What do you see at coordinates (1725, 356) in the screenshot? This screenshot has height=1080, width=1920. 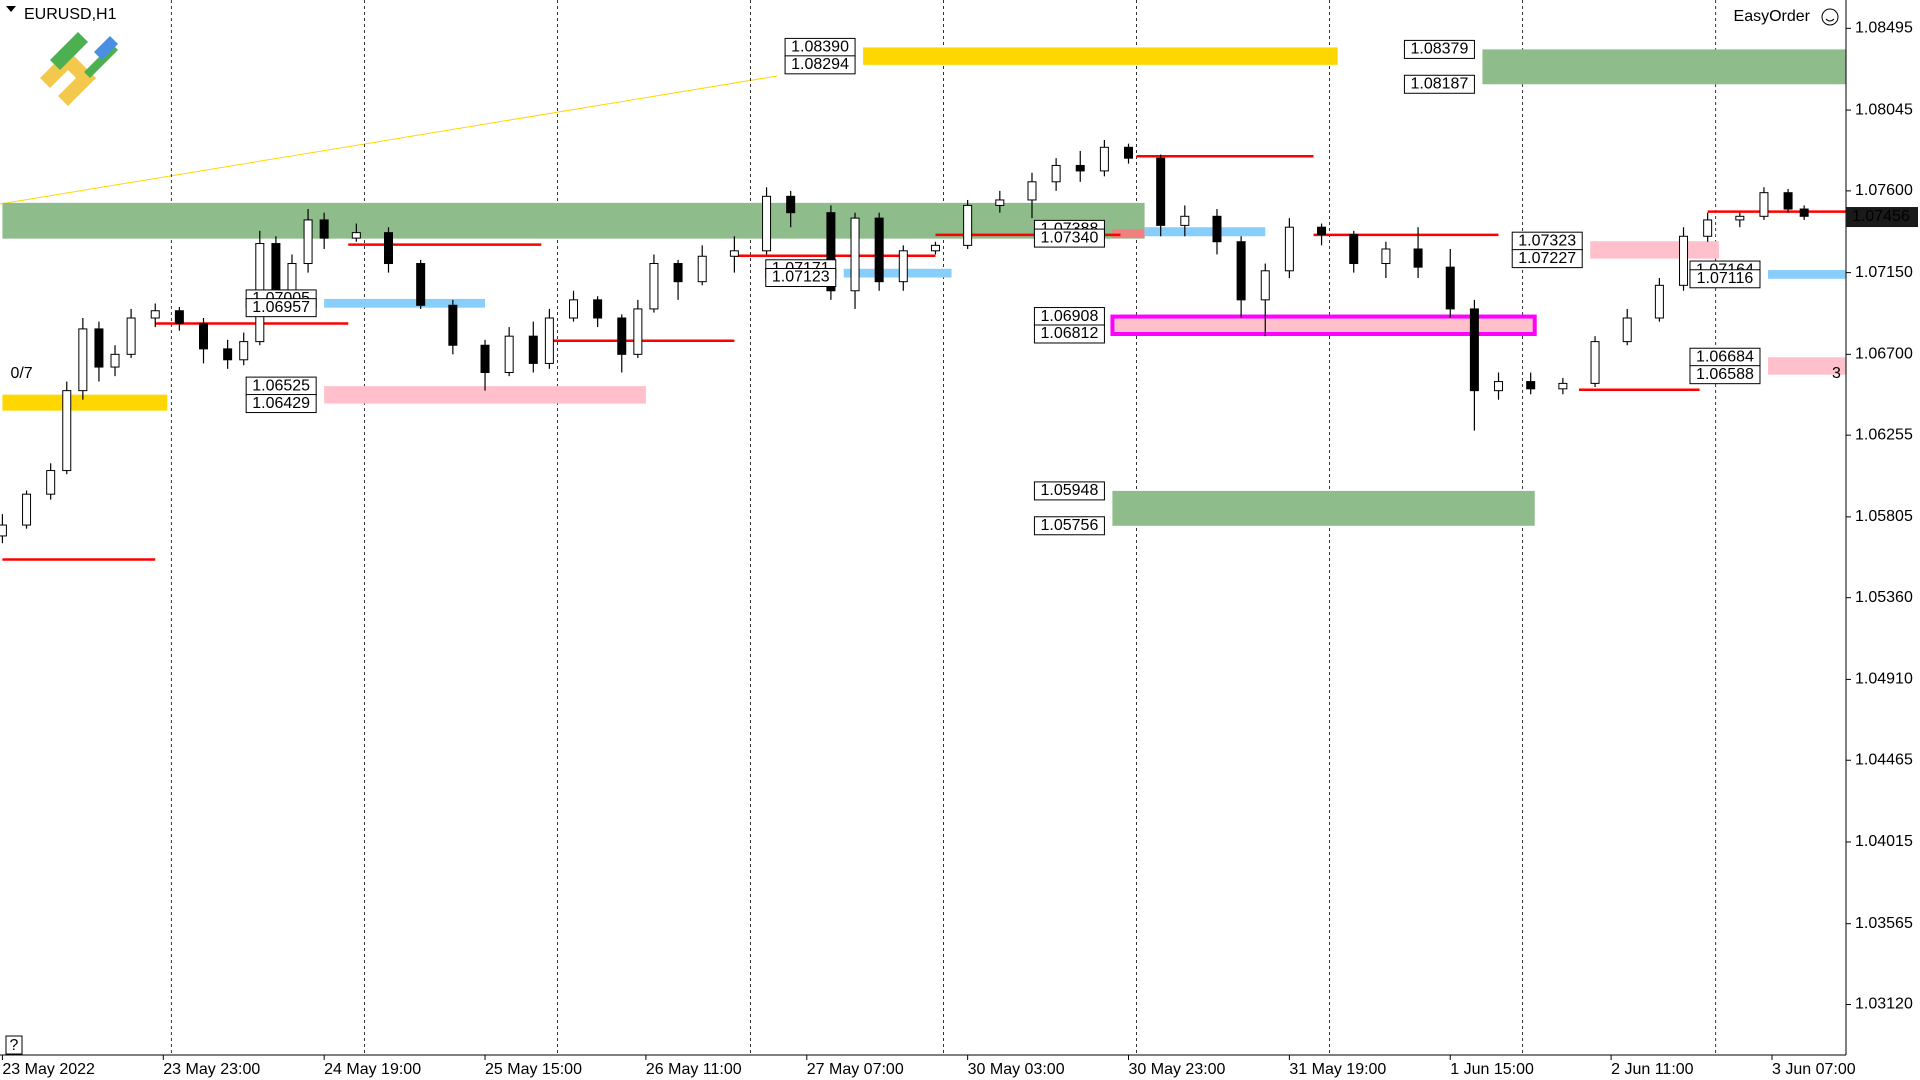 I see `price-label: 1.06684` at bounding box center [1725, 356].